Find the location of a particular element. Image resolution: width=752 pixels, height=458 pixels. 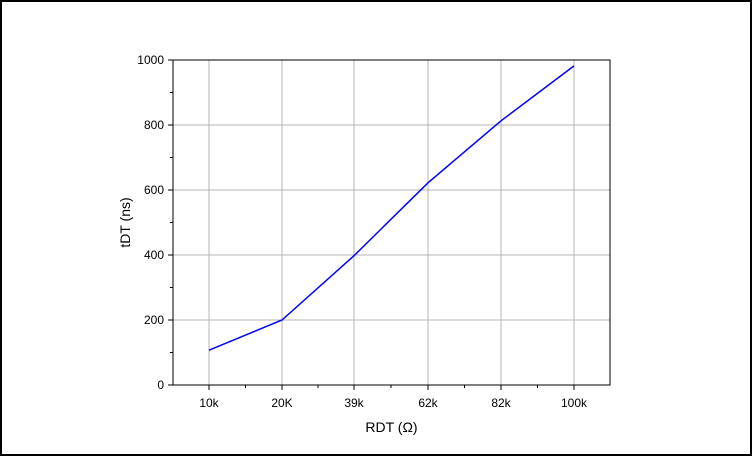

x-tick-label: 82k is located at coordinates (501, 403).